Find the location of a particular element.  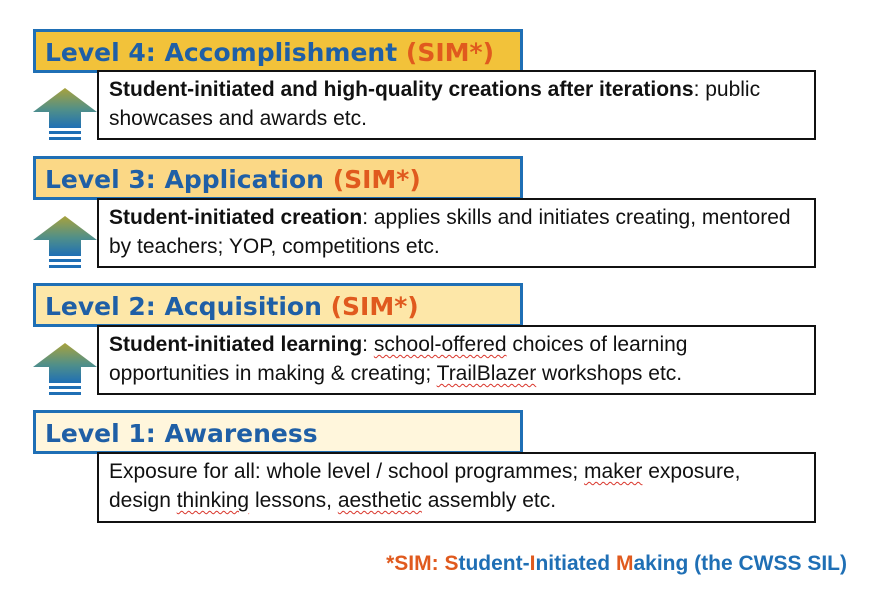

level-1-desc-part-c: exposure, design is located at coordinates (425, 486).